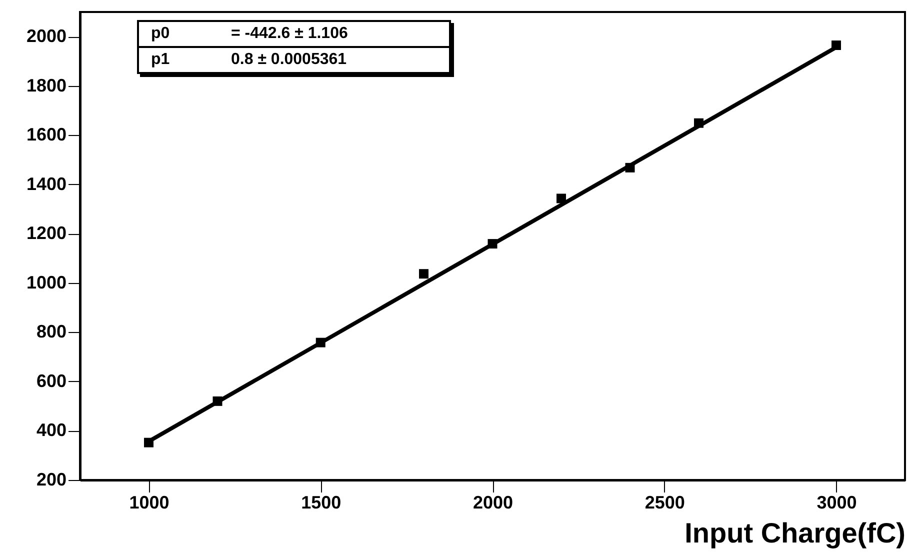  Describe the element at coordinates (160, 34) in the screenshot. I see `annotation: p0` at that location.